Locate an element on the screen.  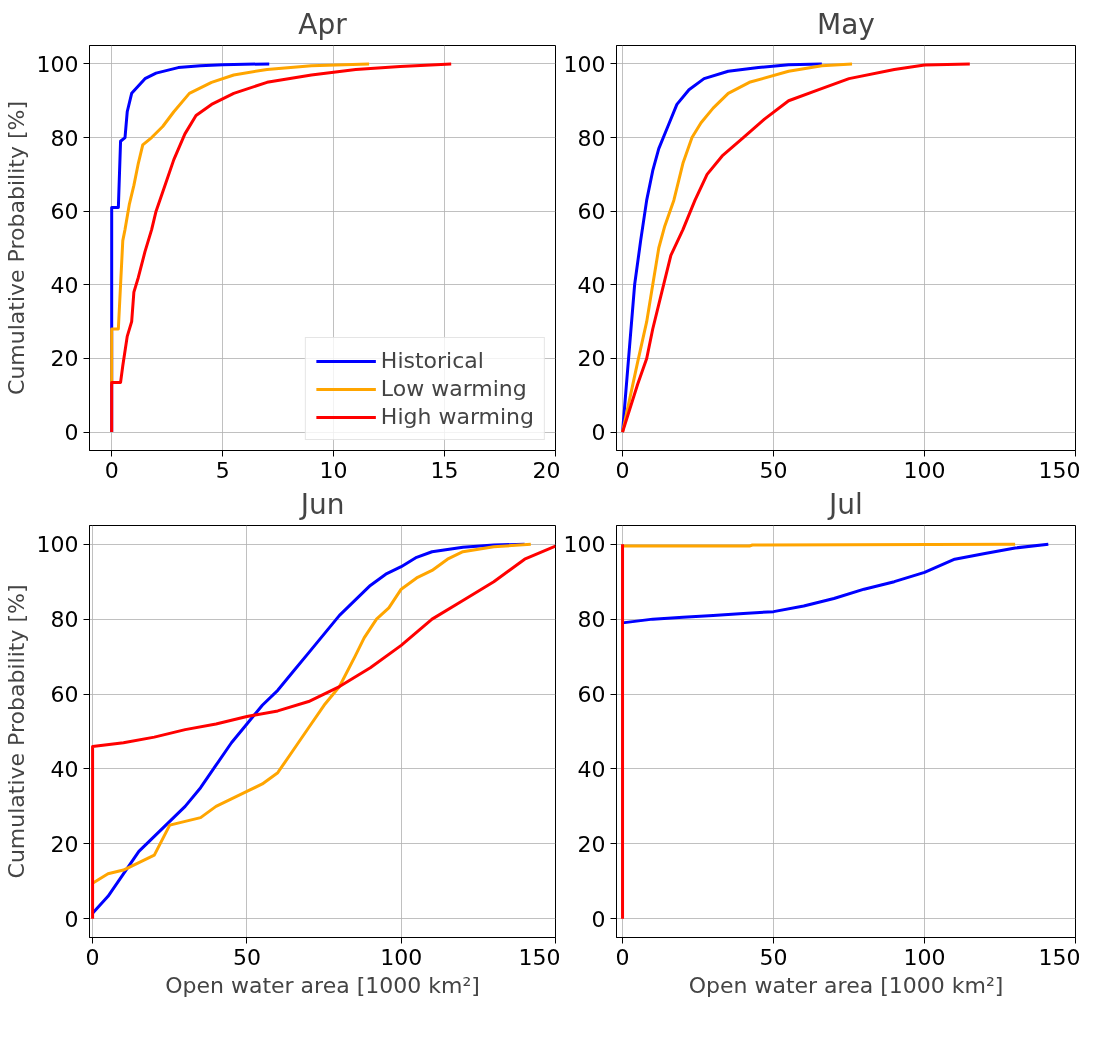
legend-label: High warming is located at coordinates (457, 416).